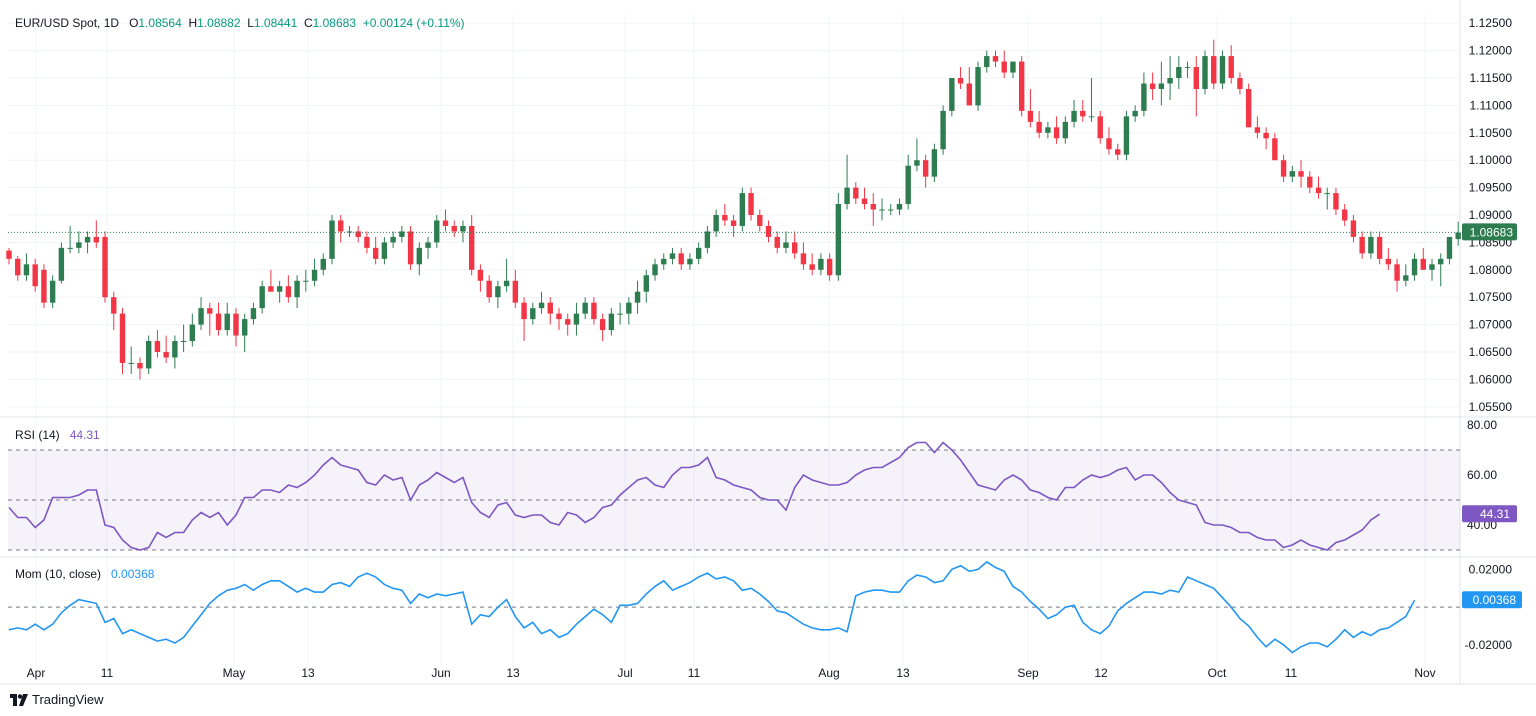 Image resolution: width=1536 pixels, height=716 pixels. What do you see at coordinates (1489, 514) in the screenshot?
I see `rsi-value-tag` at bounding box center [1489, 514].